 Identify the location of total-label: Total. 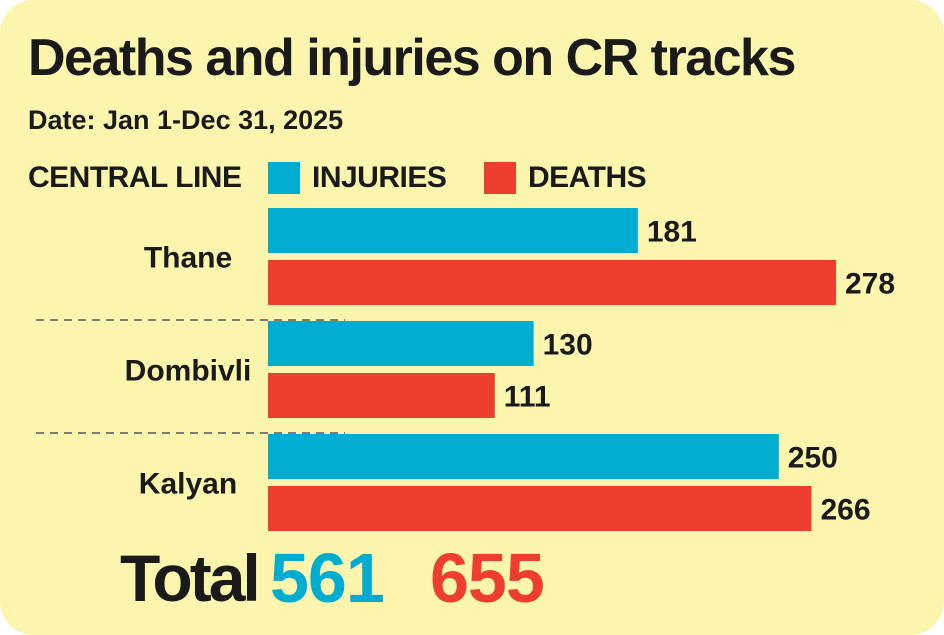
(190, 578).